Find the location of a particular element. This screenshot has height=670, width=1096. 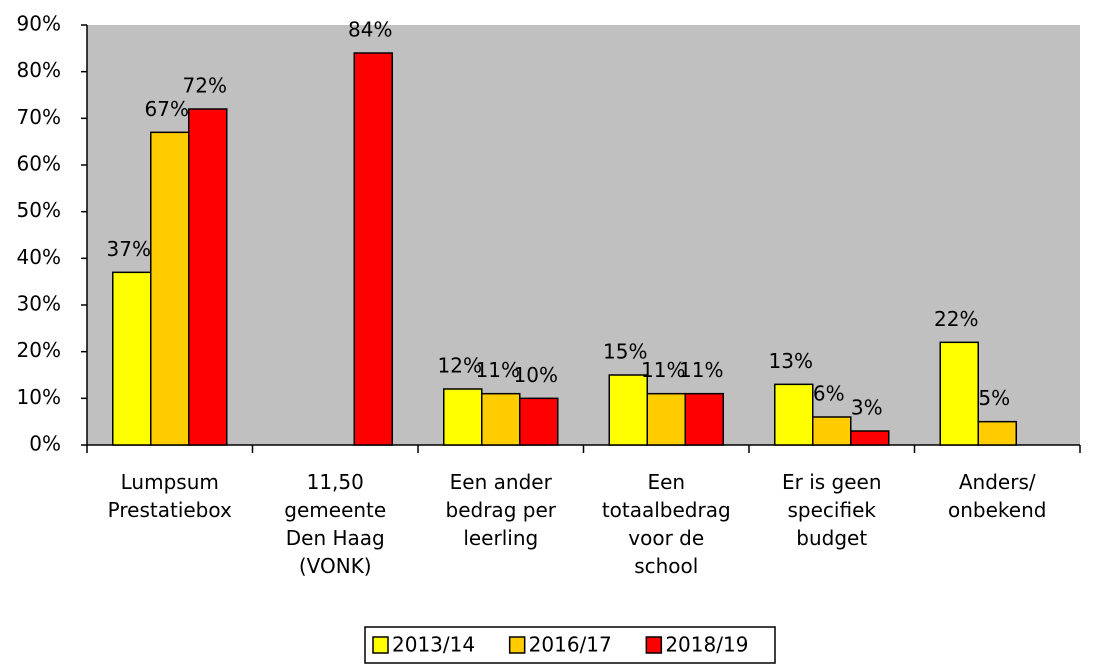

data-label: 12% is located at coordinates (460, 366).